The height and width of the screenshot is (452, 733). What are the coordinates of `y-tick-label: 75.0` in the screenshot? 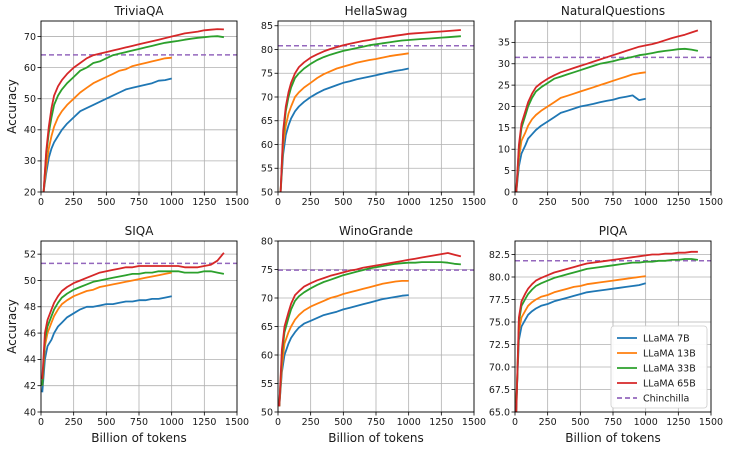 It's located at (499, 322).